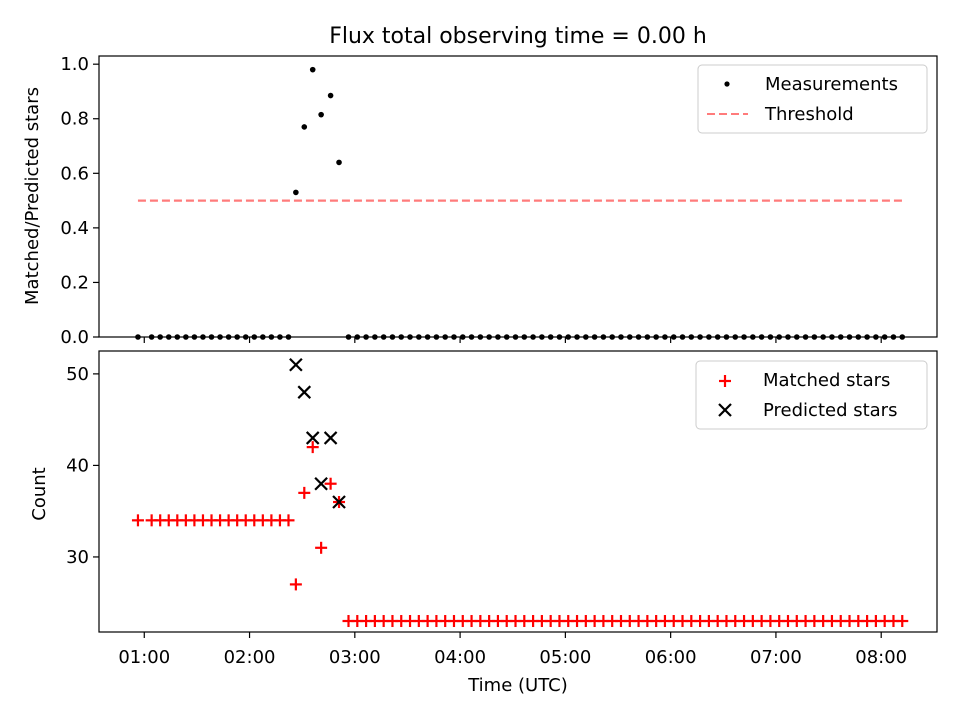 This screenshot has width=960, height=720. Describe the element at coordinates (512, 340) in the screenshot. I see `ratio-panel-x-ticks` at that location.